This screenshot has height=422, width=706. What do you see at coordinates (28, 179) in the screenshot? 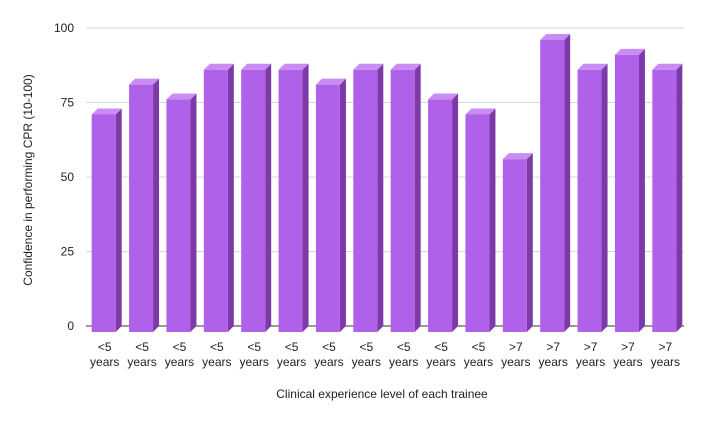
I see `y-axis-title: Confidence in performing CPR (10-100)` at bounding box center [28, 179].